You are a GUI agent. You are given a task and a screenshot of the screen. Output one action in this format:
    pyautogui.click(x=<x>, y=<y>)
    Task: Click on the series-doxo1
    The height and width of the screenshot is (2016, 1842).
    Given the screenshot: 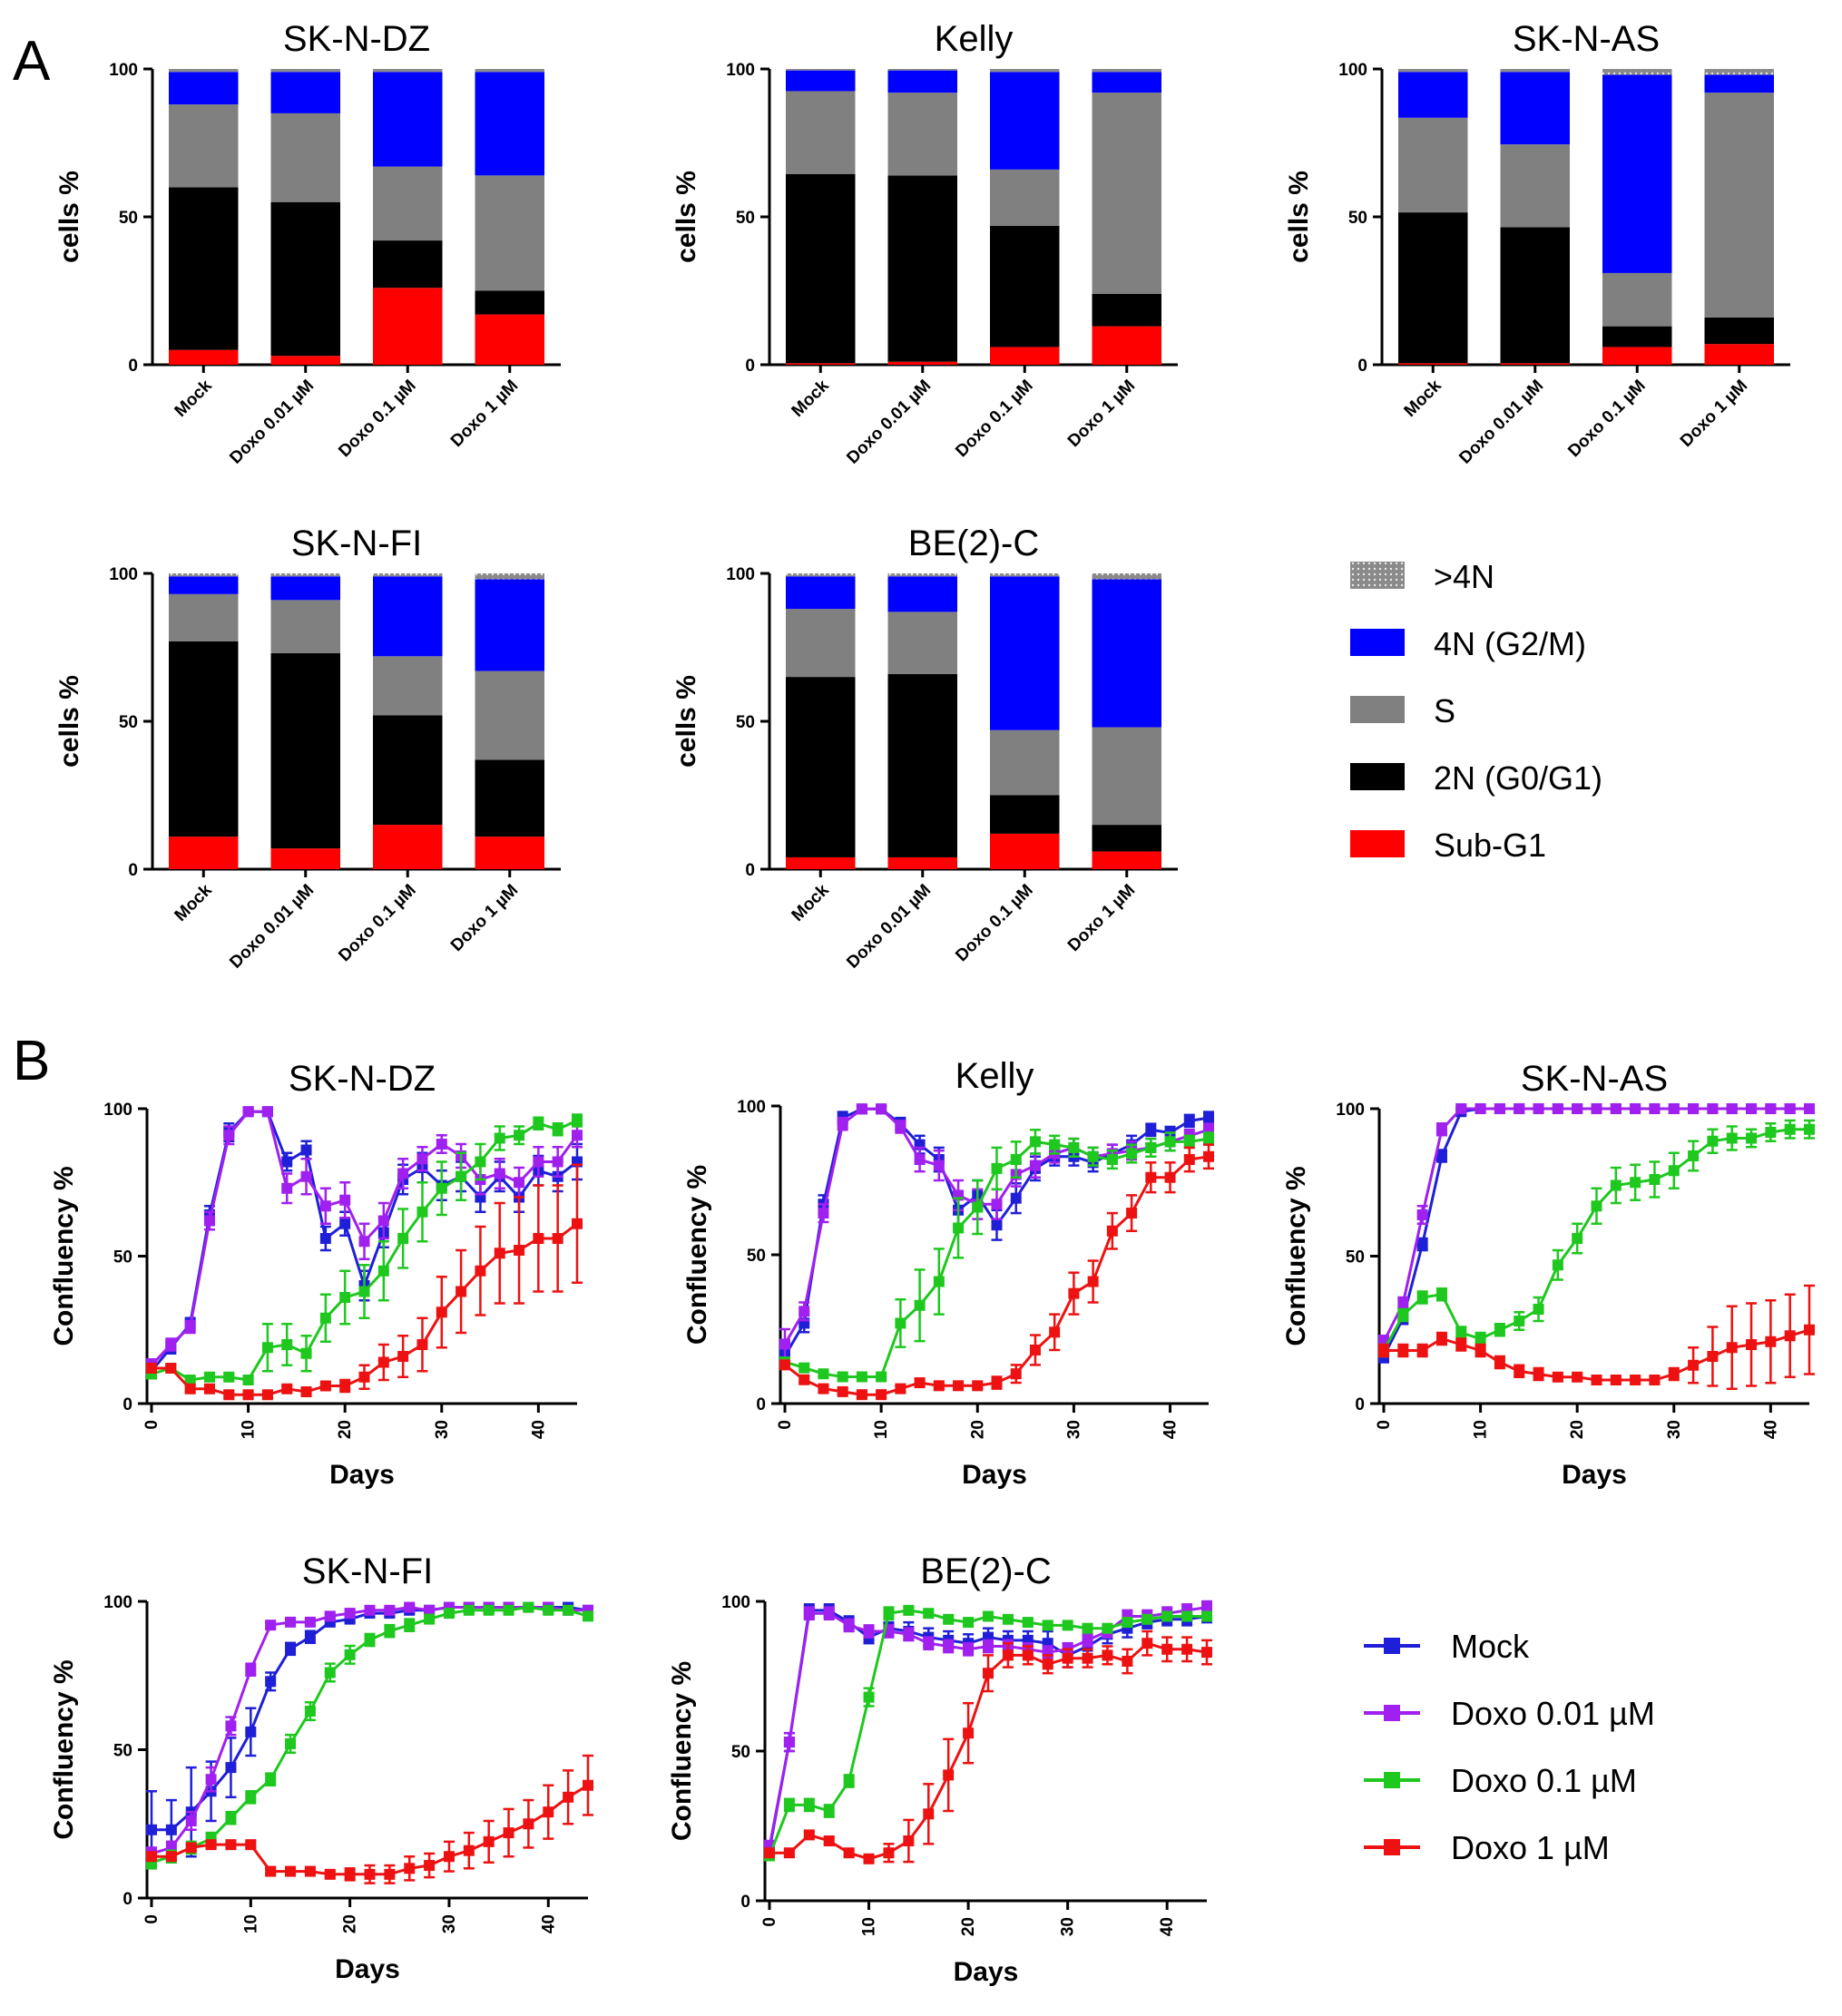 What is the action you would take?
    pyautogui.click(x=1596, y=1337)
    